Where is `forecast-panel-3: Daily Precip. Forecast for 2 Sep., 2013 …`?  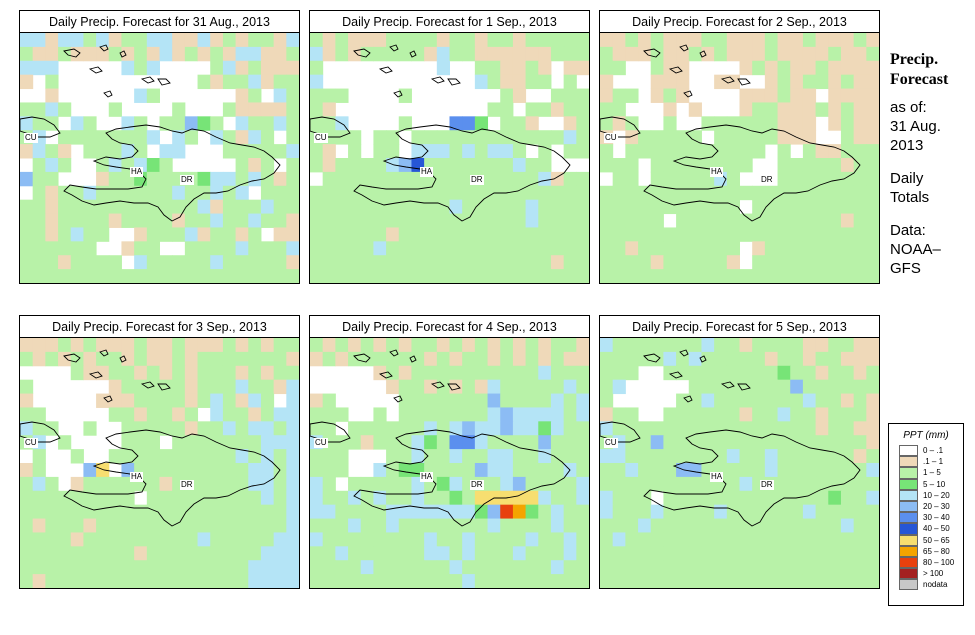 forecast-panel-3: Daily Precip. Forecast for 2 Sep., 2013 … is located at coordinates (739, 147).